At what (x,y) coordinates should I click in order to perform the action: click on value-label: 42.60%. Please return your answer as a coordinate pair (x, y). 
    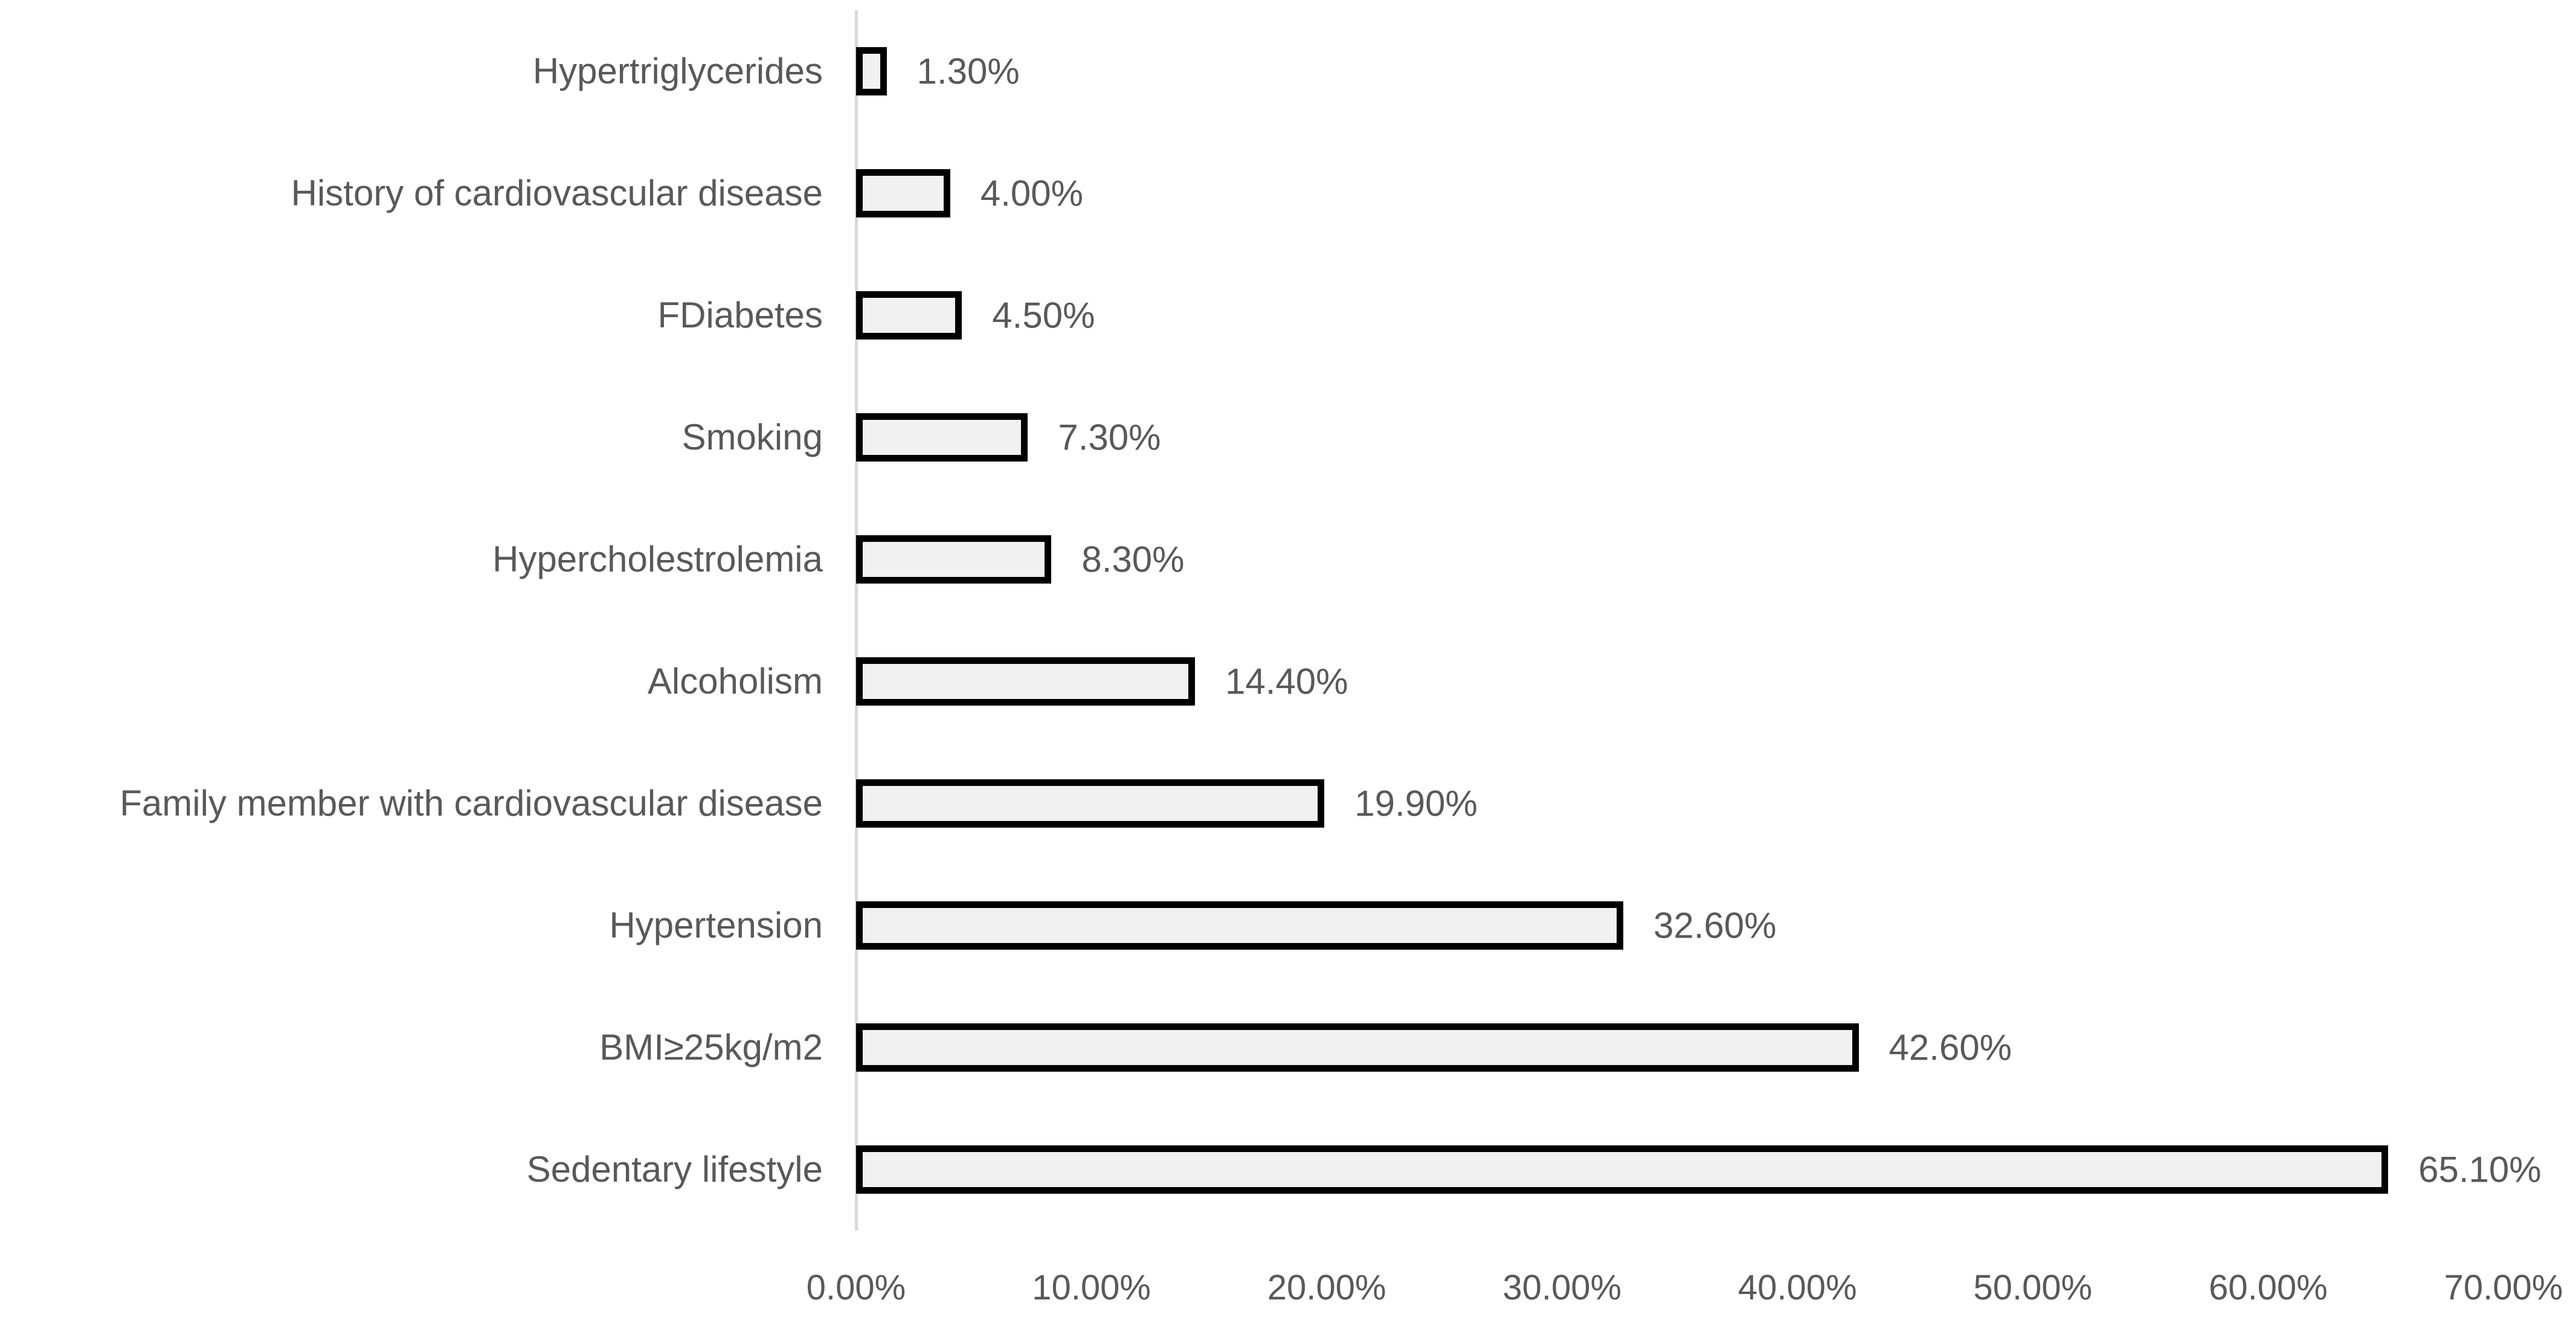
    Looking at the image, I should click on (1950, 1047).